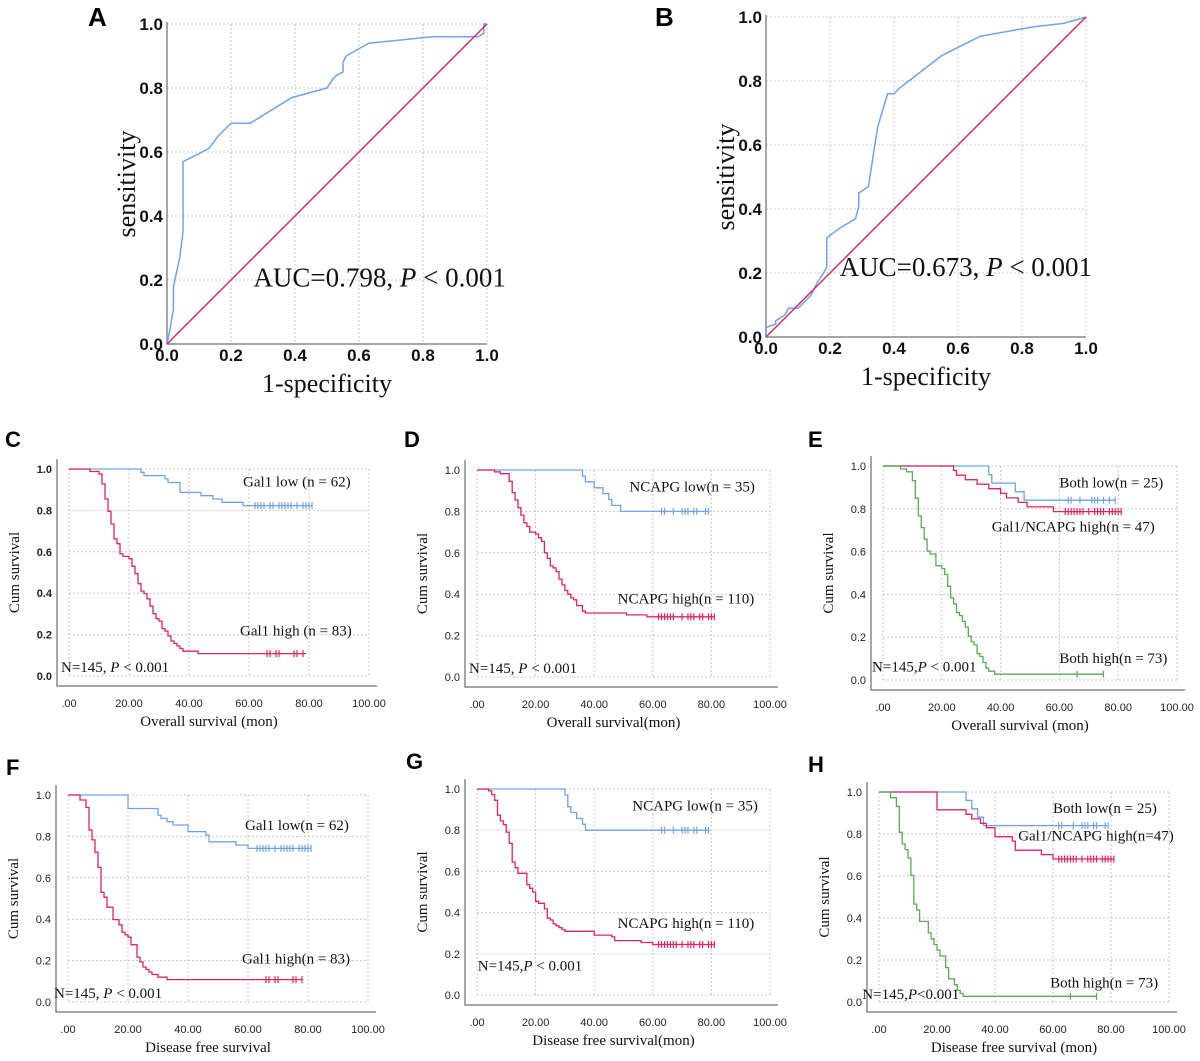 This screenshot has height=1061, width=1200. What do you see at coordinates (1096, 836) in the screenshot?
I see `series-label: Gal1/NCAPG high(n=47)` at bounding box center [1096, 836].